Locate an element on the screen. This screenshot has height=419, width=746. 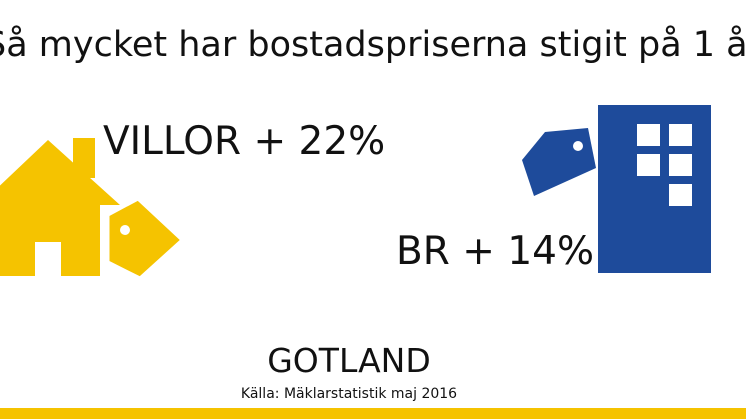
region: GOTLAND is located at coordinates (349, 360).